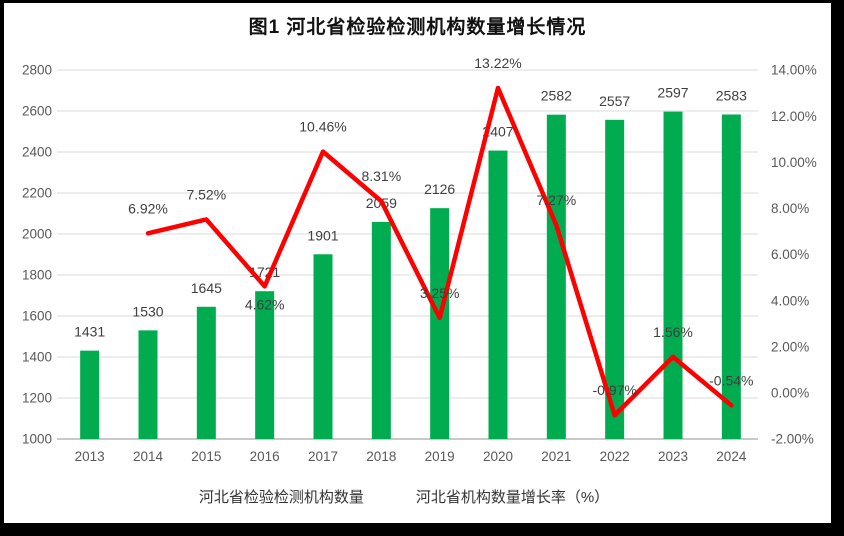 The image size is (844, 536). I want to click on line-value-label: 8.31%, so click(381, 176).